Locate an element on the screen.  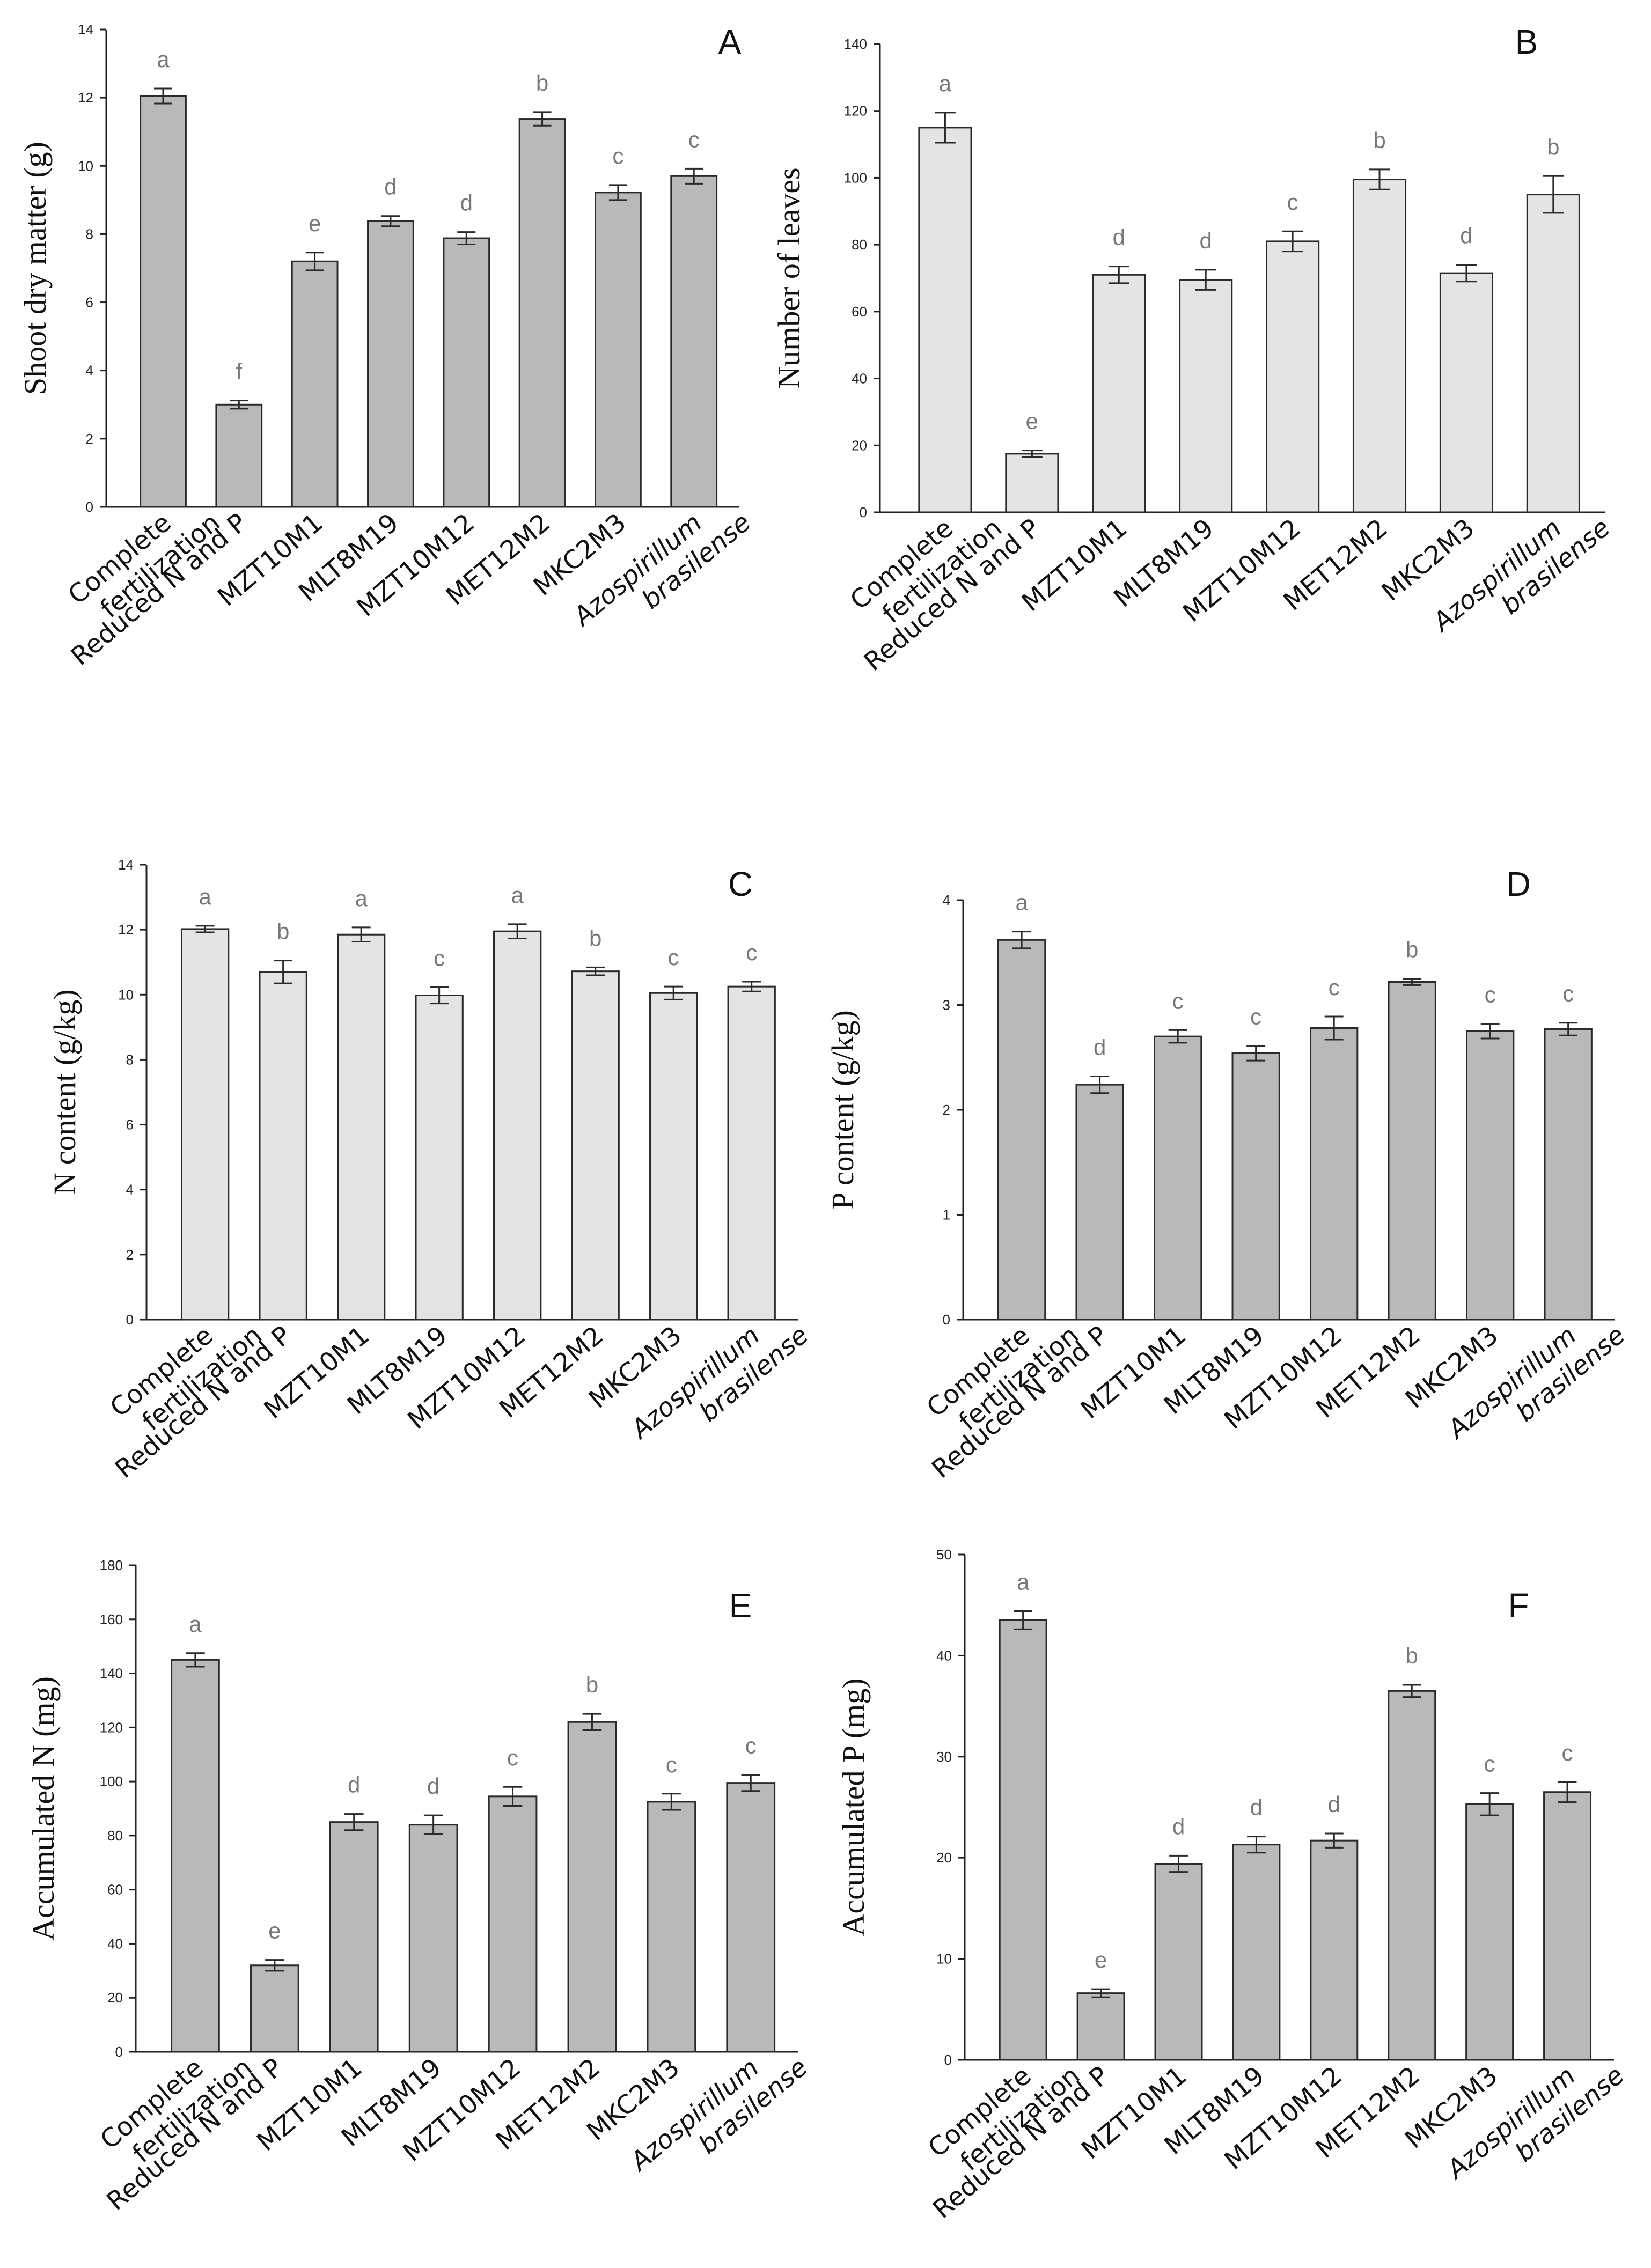
y-axis-title: Number of leaves is located at coordinates (789, 277).